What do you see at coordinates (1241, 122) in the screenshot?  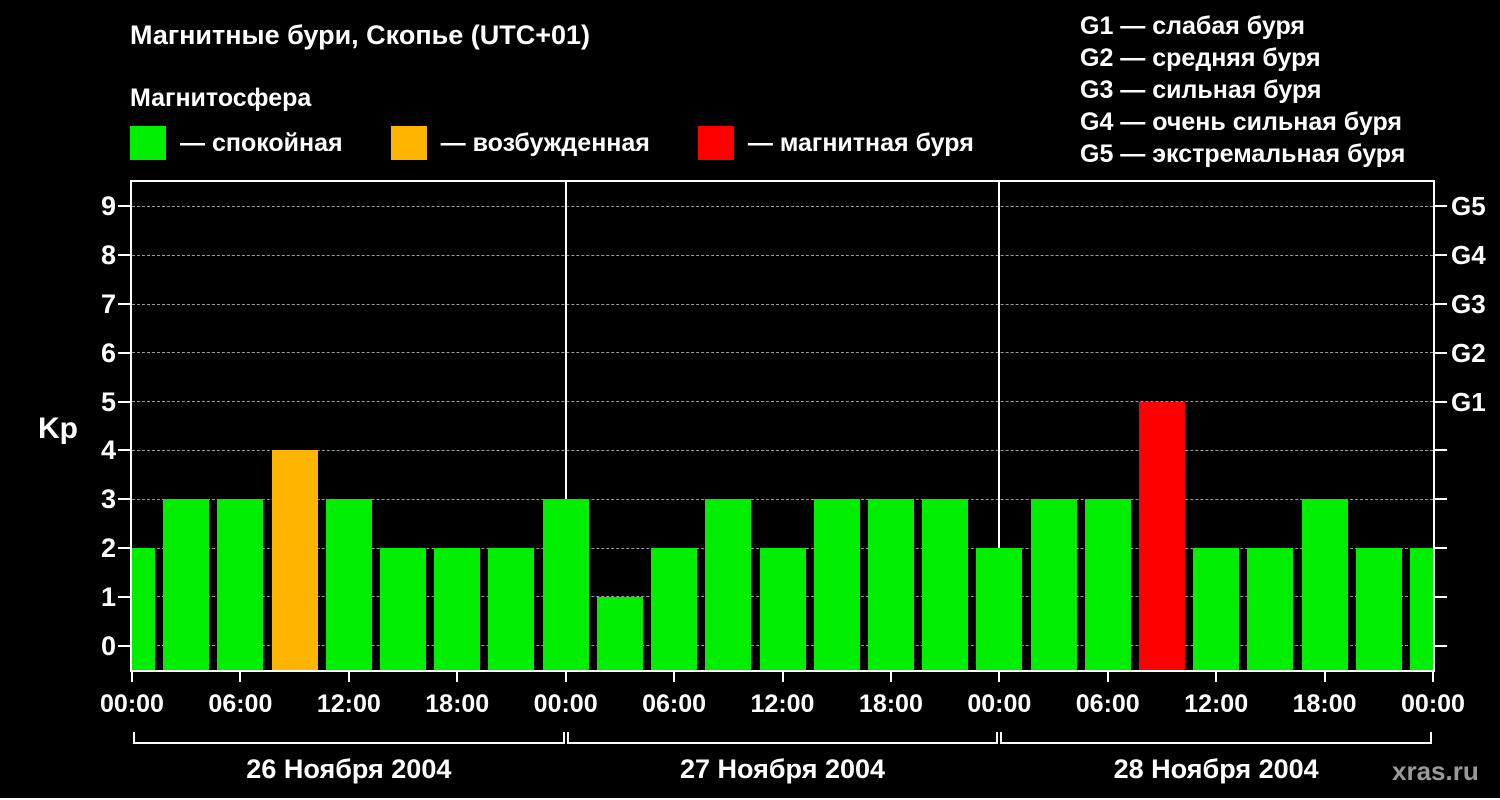 I see `storm-scale-line: G4 — очень сильная буря` at bounding box center [1241, 122].